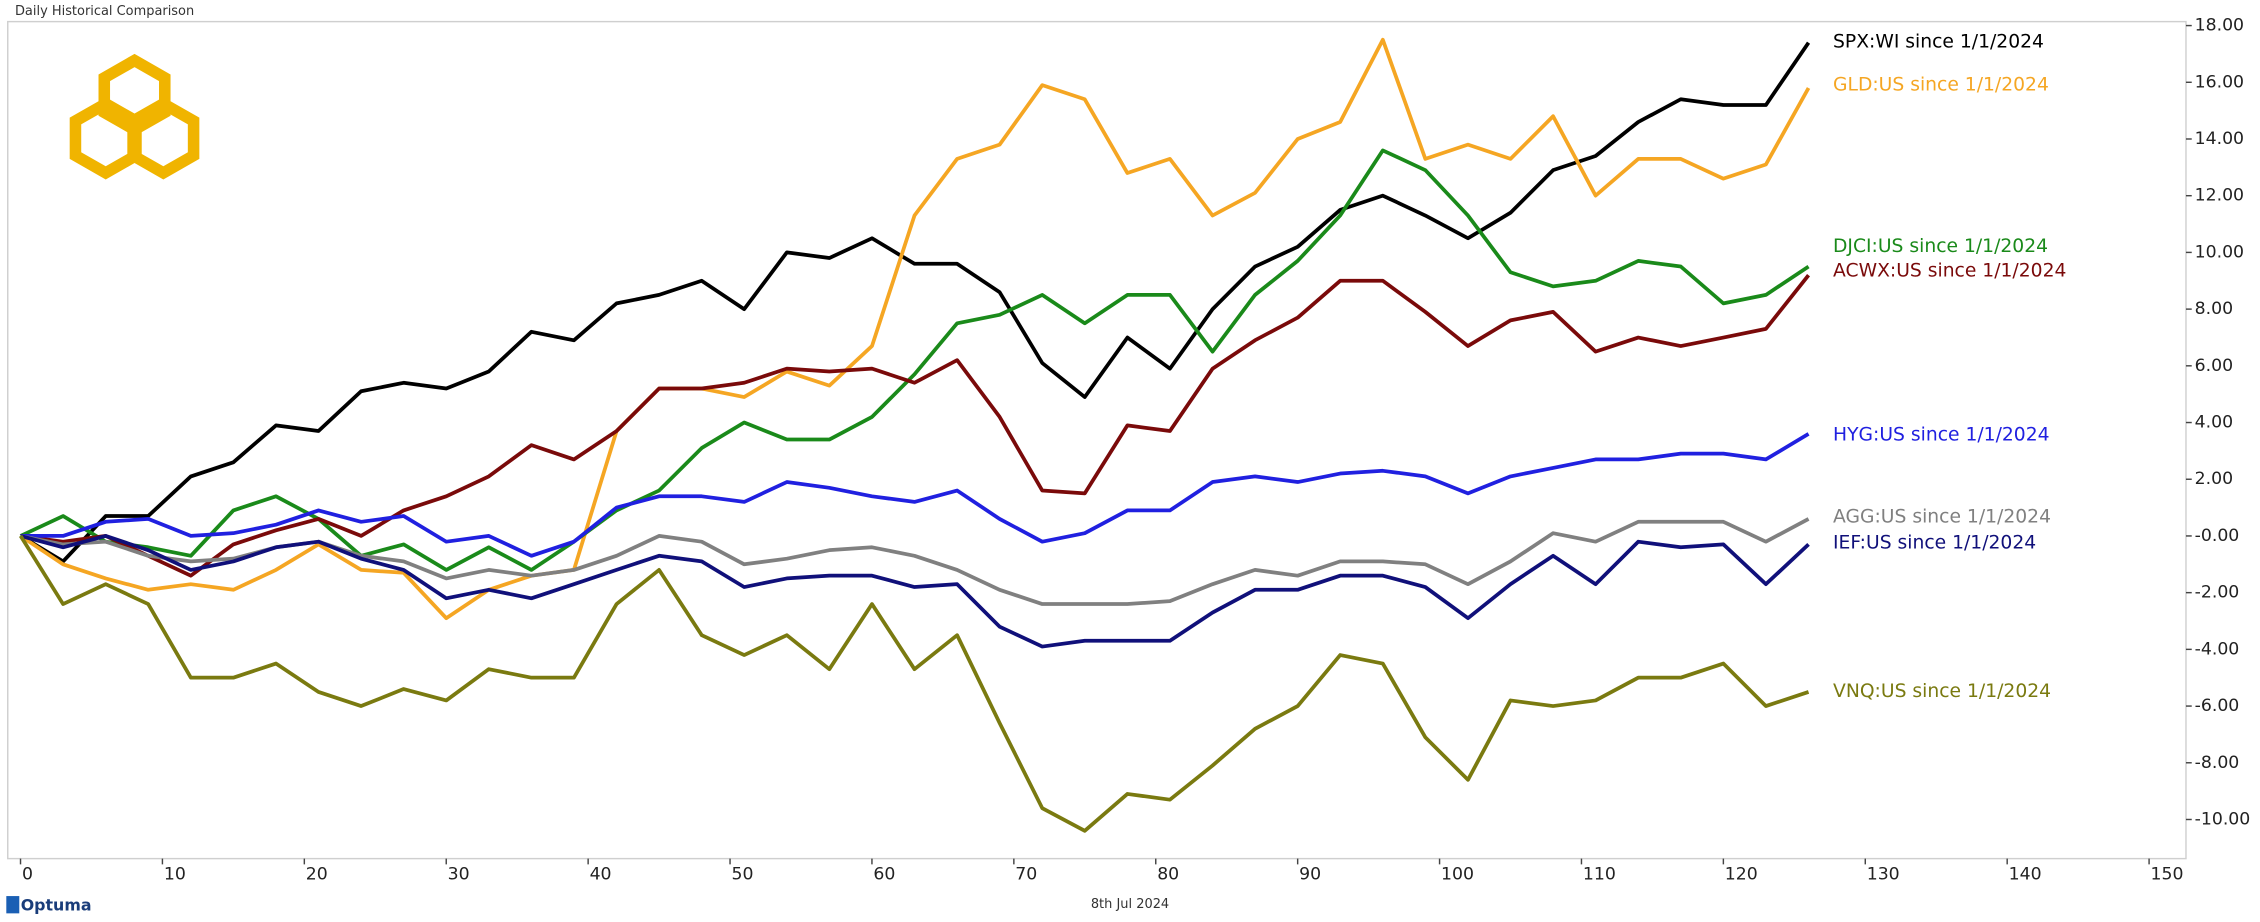  I want to click on x-tick-label: 40, so click(601, 874).